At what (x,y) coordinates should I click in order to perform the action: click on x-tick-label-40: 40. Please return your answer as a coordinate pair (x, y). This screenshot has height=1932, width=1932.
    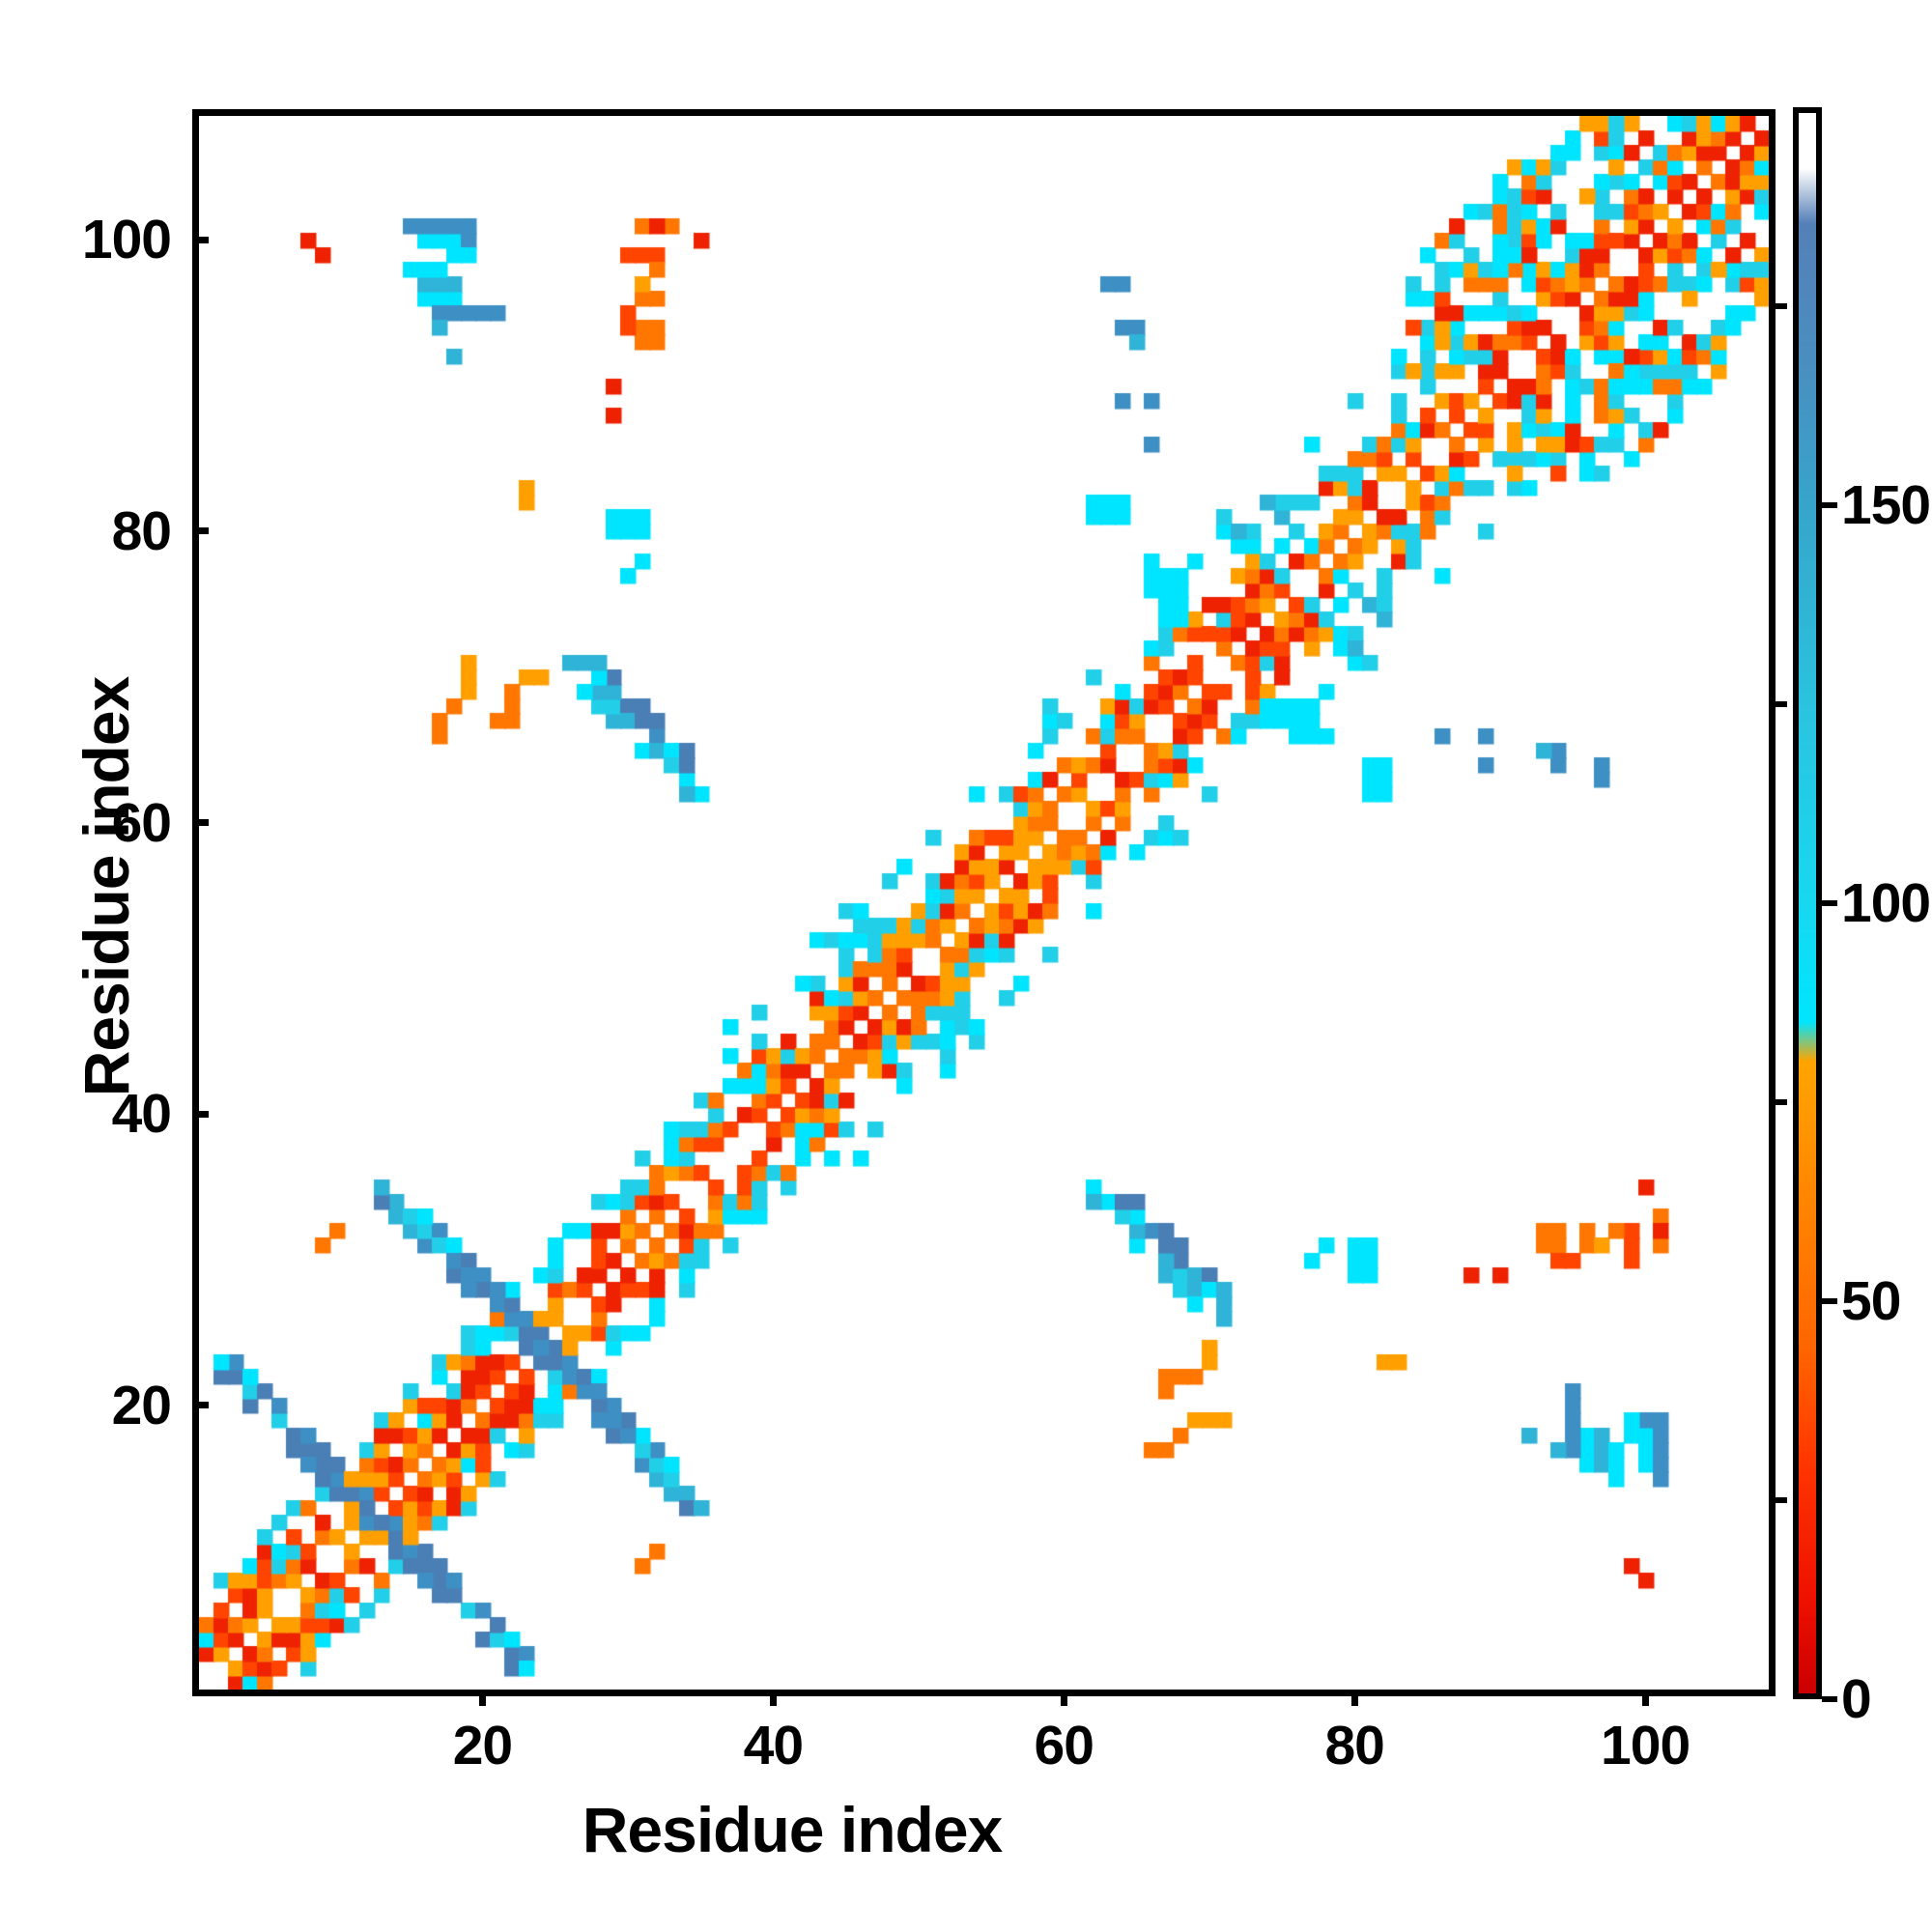
    Looking at the image, I should click on (773, 1745).